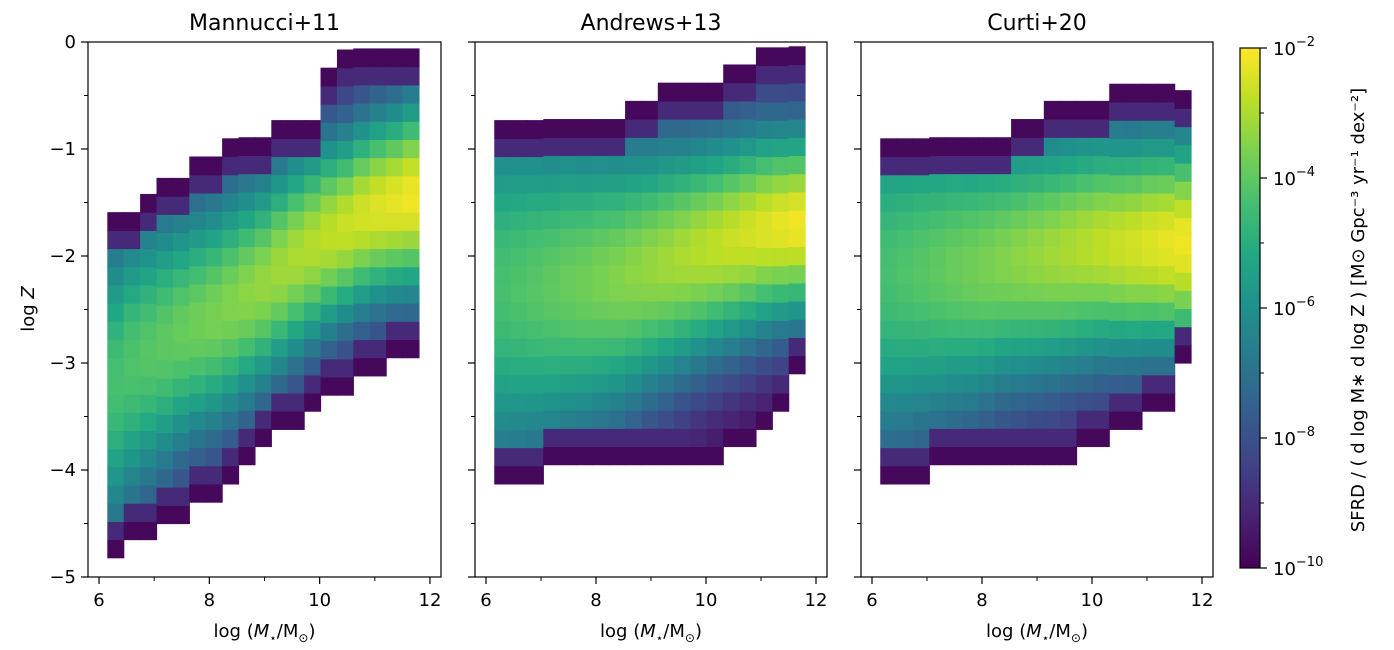  I want to click on x-axis-label: log (M⋆/M⊙), so click(1037, 633).